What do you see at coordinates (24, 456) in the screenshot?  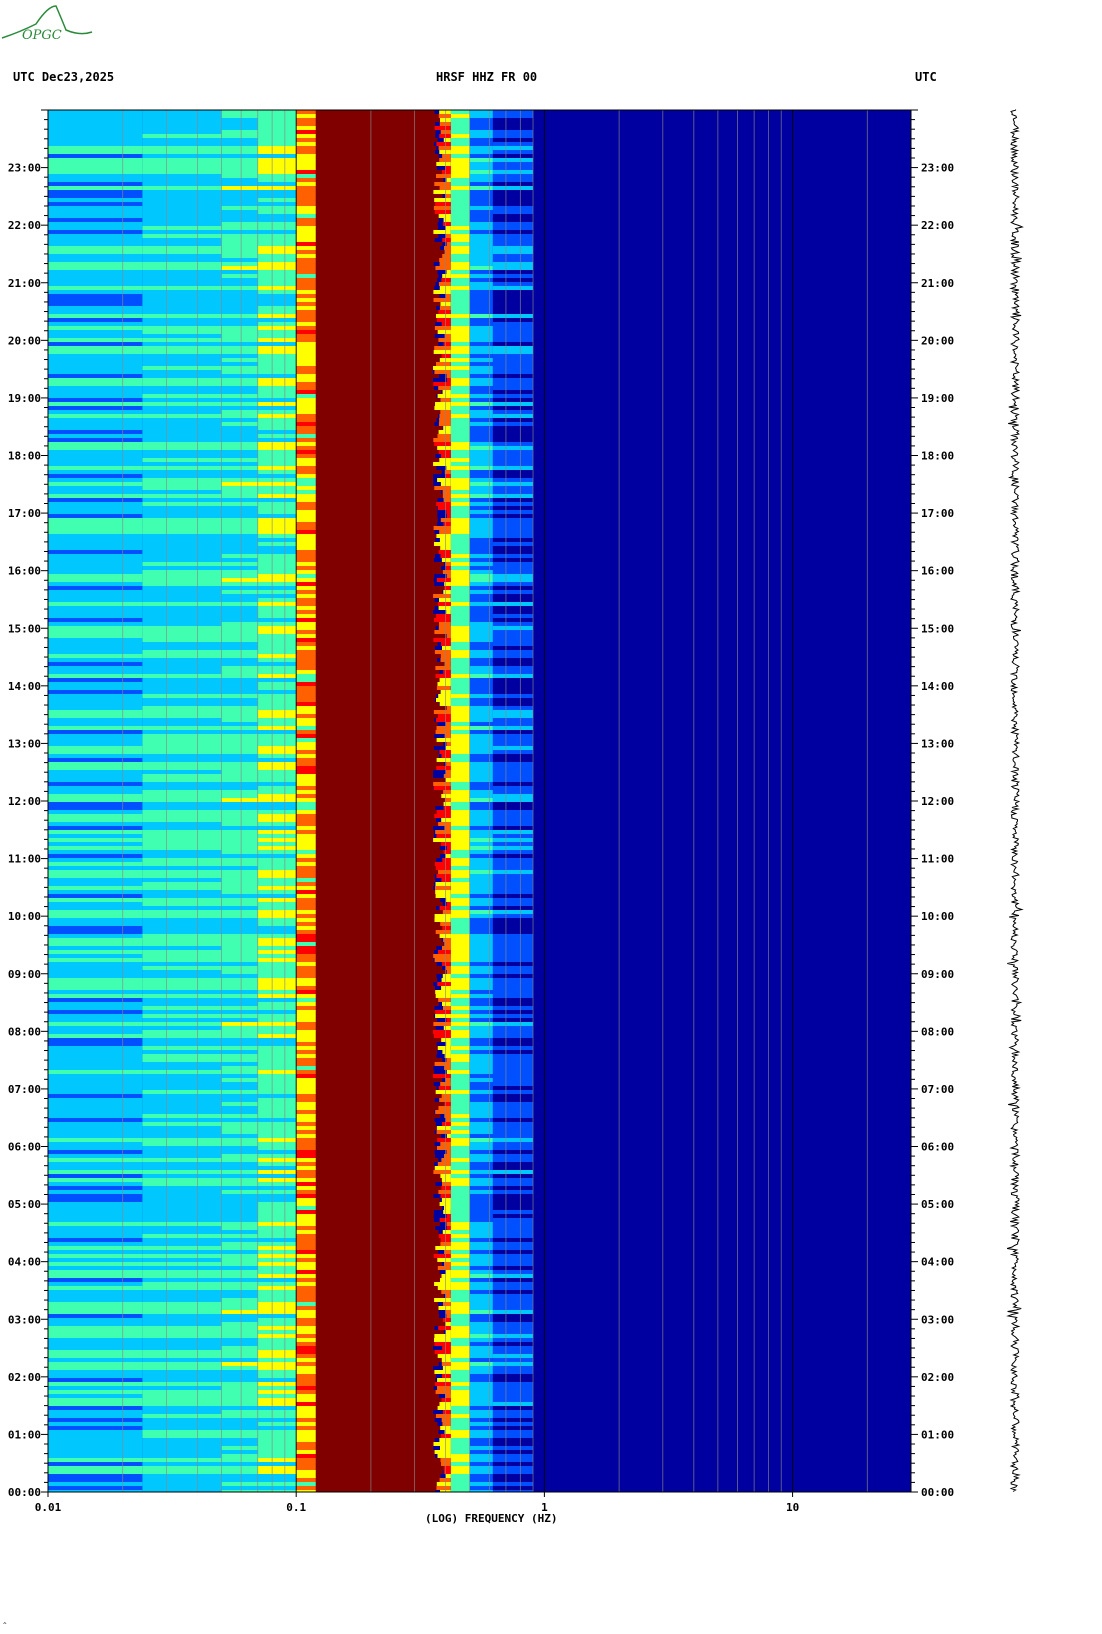 I see `left-time-label: 18:00` at bounding box center [24, 456].